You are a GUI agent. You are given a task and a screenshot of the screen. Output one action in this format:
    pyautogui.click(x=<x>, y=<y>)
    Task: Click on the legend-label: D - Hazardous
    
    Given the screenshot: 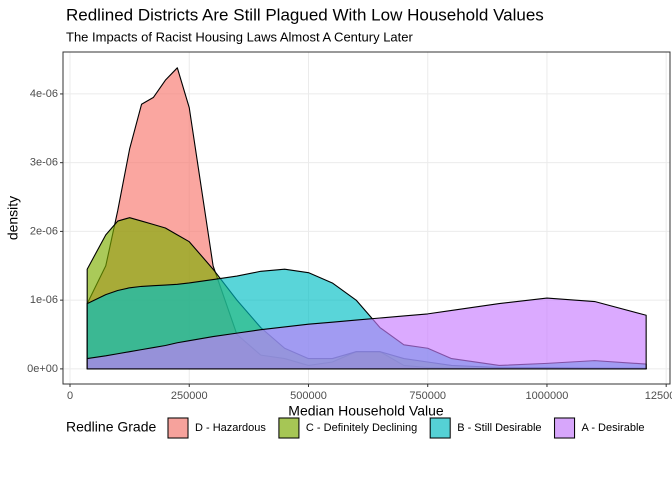 What is the action you would take?
    pyautogui.click(x=230, y=428)
    